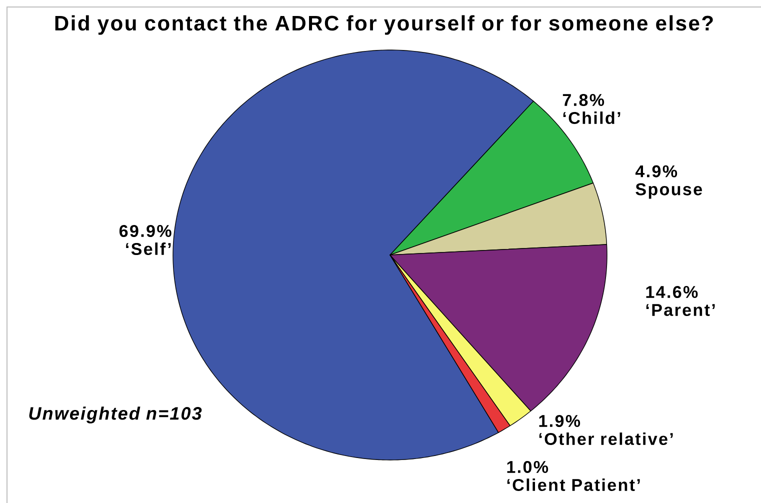 Image resolution: width=761 pixels, height=503 pixels. I want to click on data-label: 1.9%, so click(559, 421).